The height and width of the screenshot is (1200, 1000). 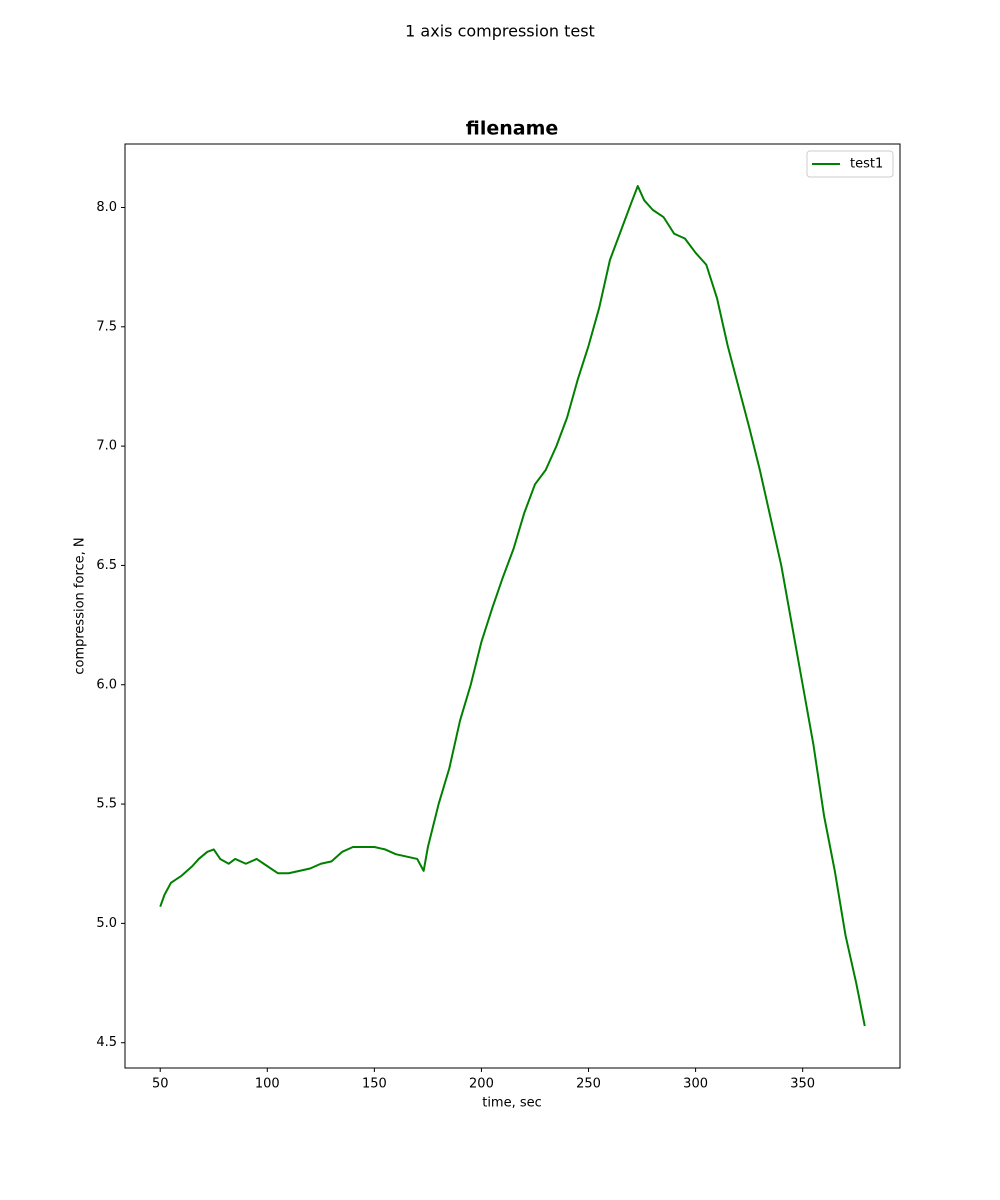 What do you see at coordinates (374, 1084) in the screenshot?
I see `x-tick-label: 150` at bounding box center [374, 1084].